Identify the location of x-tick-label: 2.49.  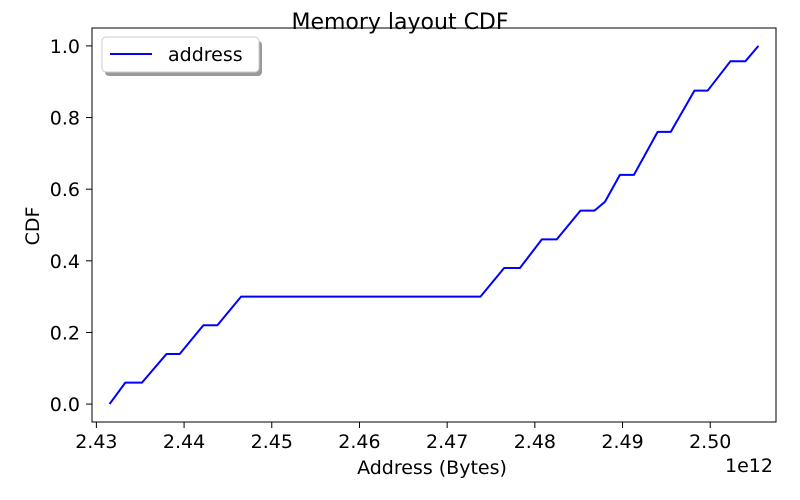
(622, 442).